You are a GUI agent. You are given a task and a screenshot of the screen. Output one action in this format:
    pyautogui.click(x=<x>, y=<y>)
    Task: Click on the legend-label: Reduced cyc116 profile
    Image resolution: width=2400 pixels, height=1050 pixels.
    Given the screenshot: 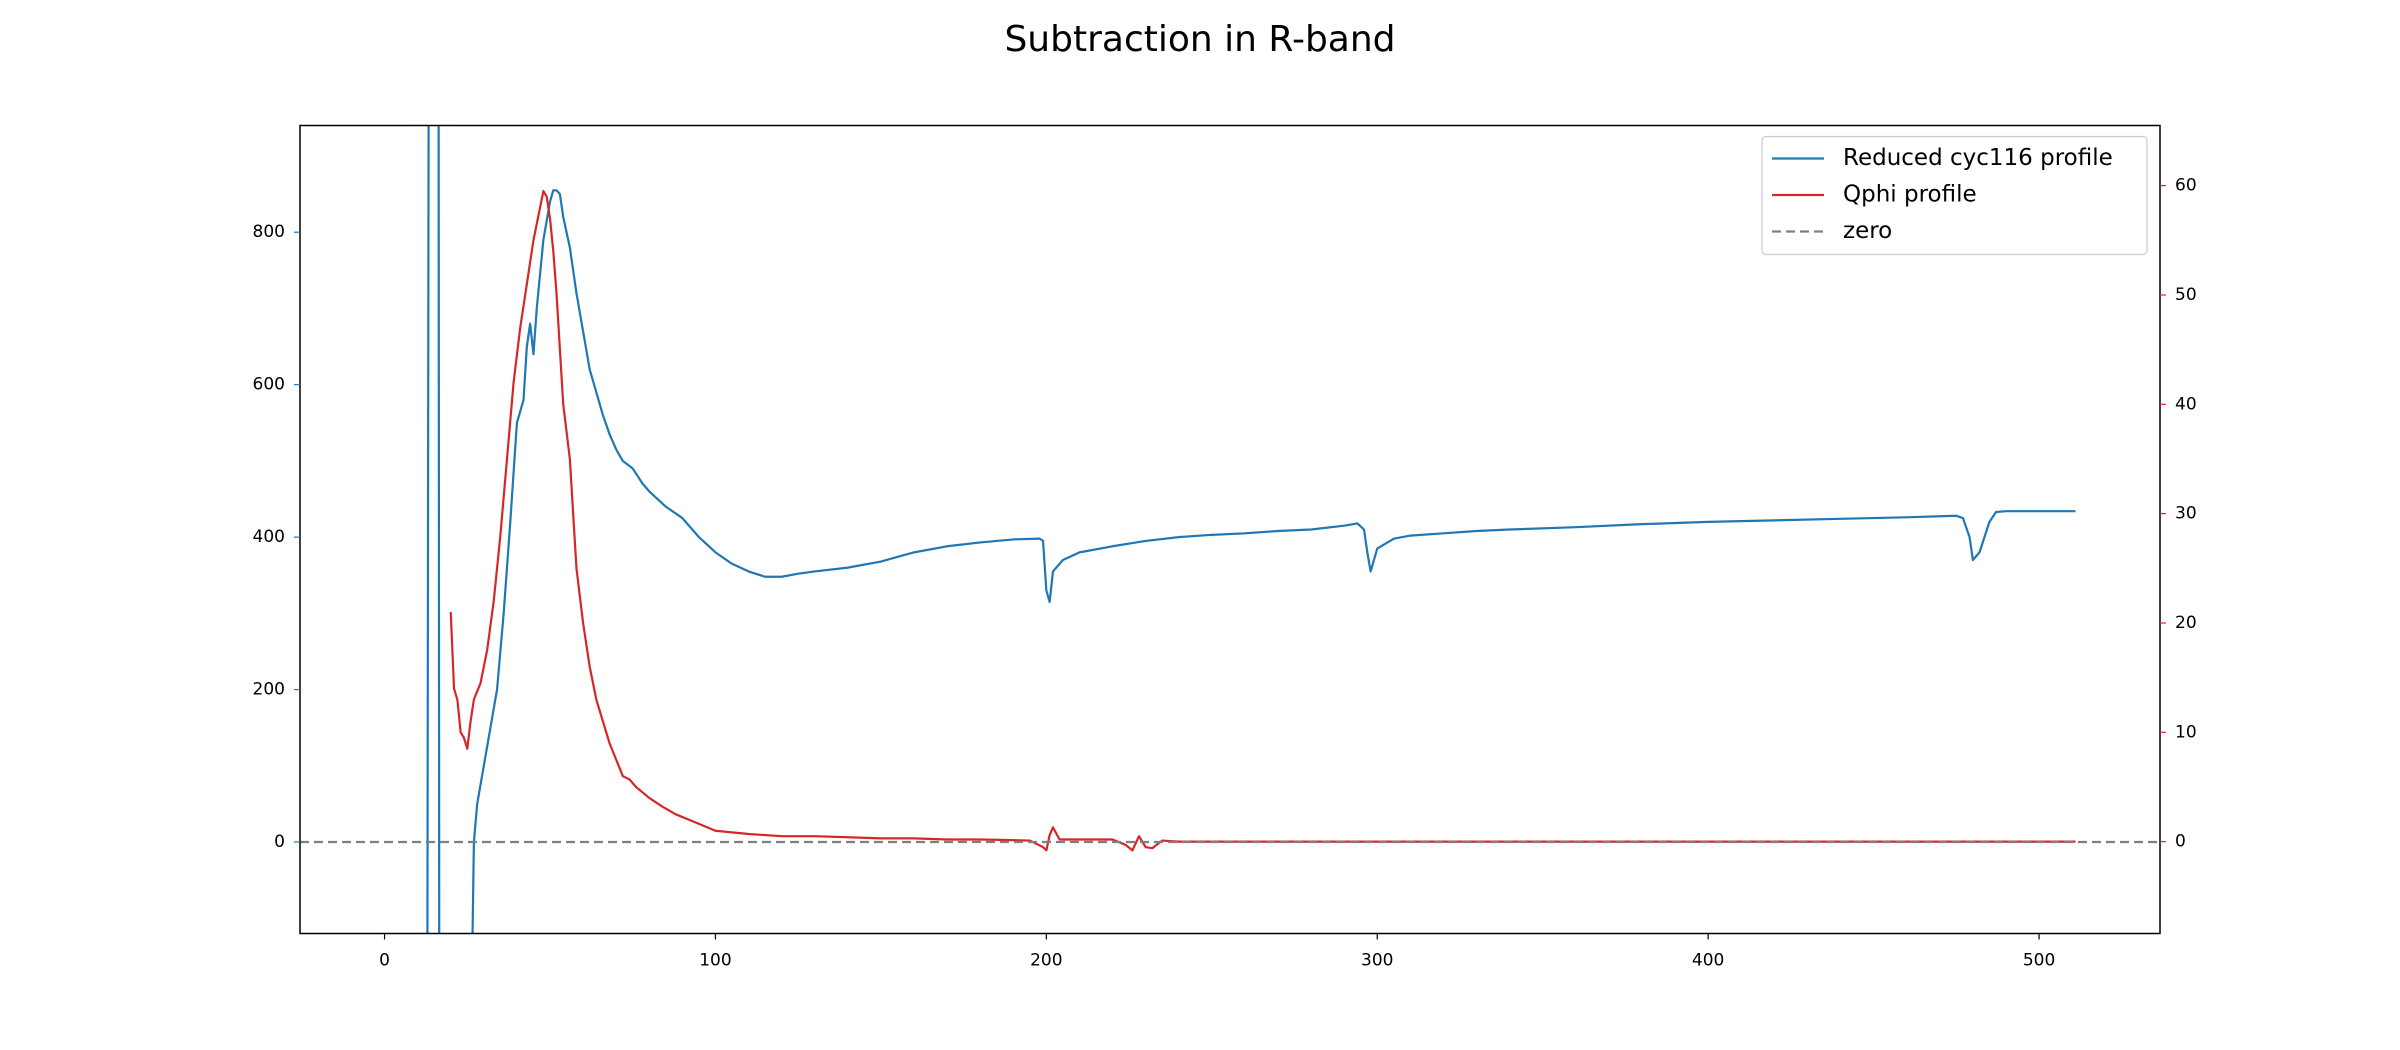 What is the action you would take?
    pyautogui.click(x=1978, y=158)
    